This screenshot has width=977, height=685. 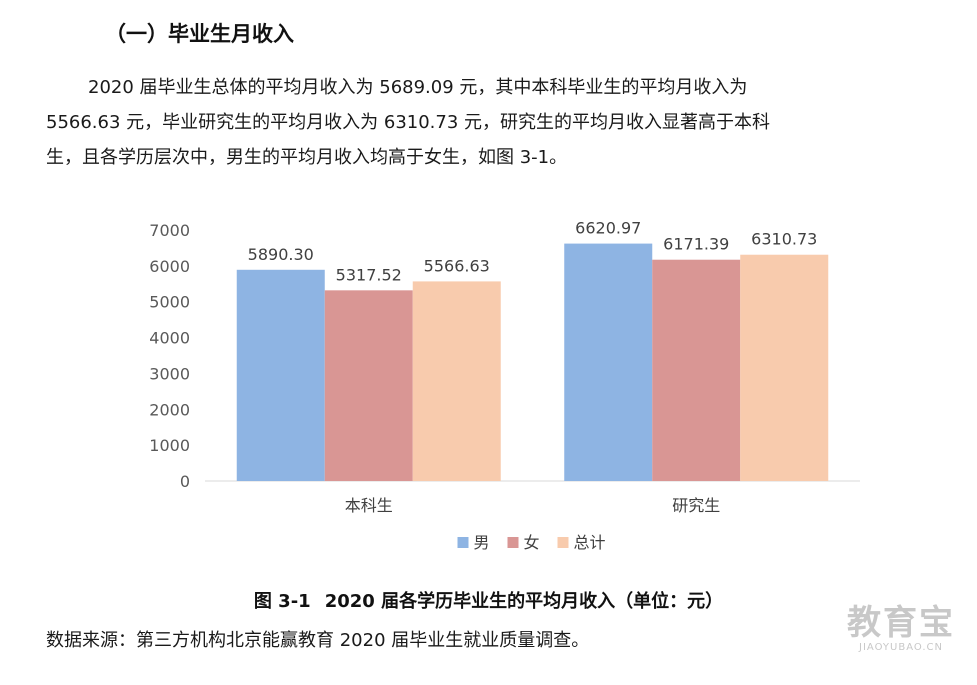 I want to click on data-label: 6620.97, so click(x=608, y=228).